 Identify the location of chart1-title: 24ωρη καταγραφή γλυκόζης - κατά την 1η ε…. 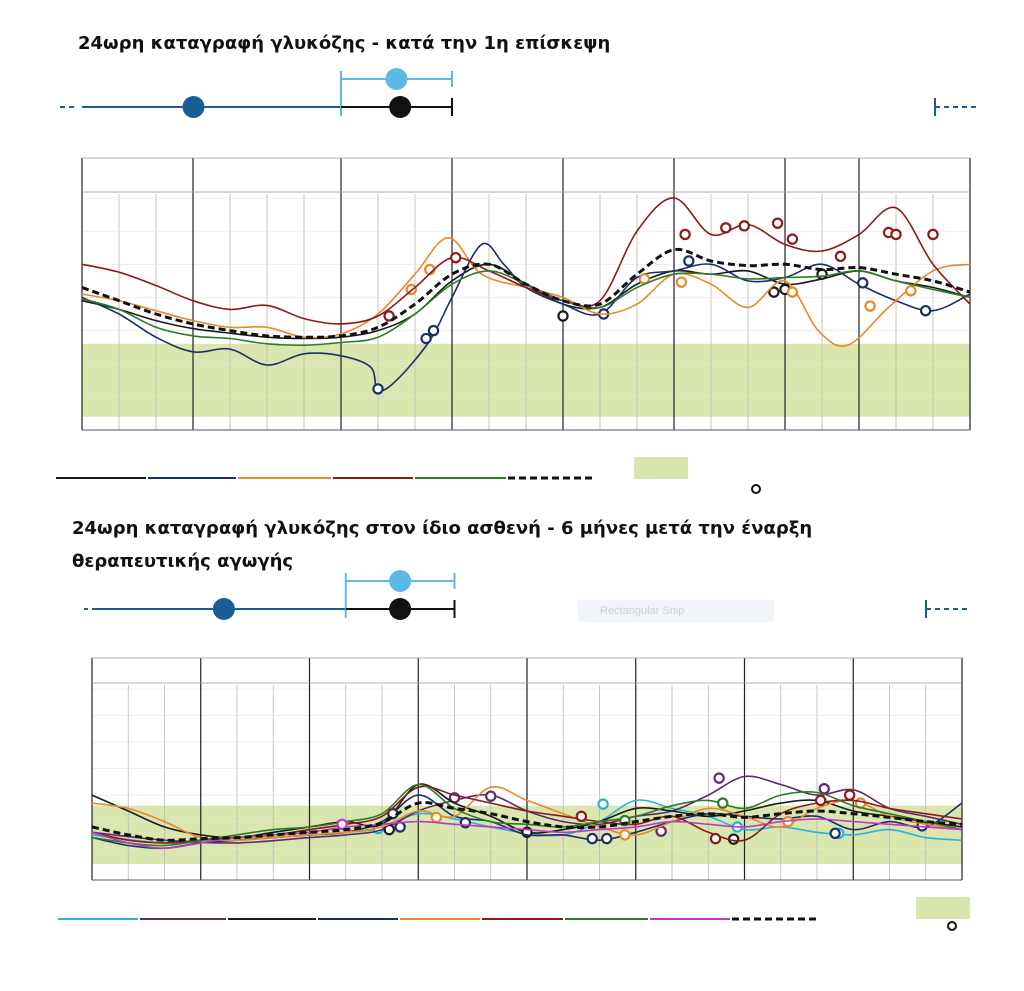
(344, 43).